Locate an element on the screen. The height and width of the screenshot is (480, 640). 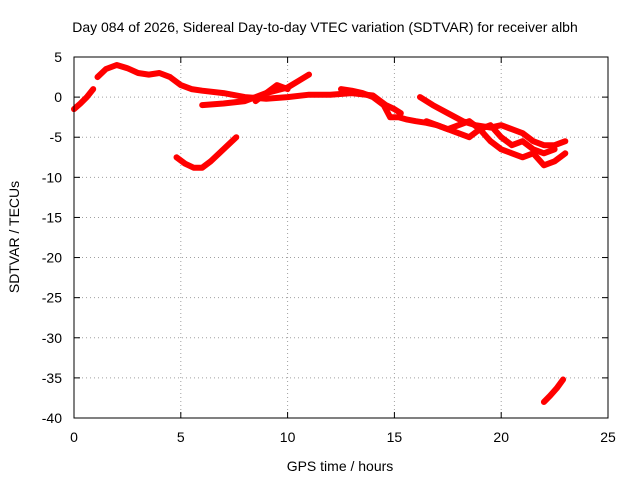
x-tick-label: 25 is located at coordinates (608, 437).